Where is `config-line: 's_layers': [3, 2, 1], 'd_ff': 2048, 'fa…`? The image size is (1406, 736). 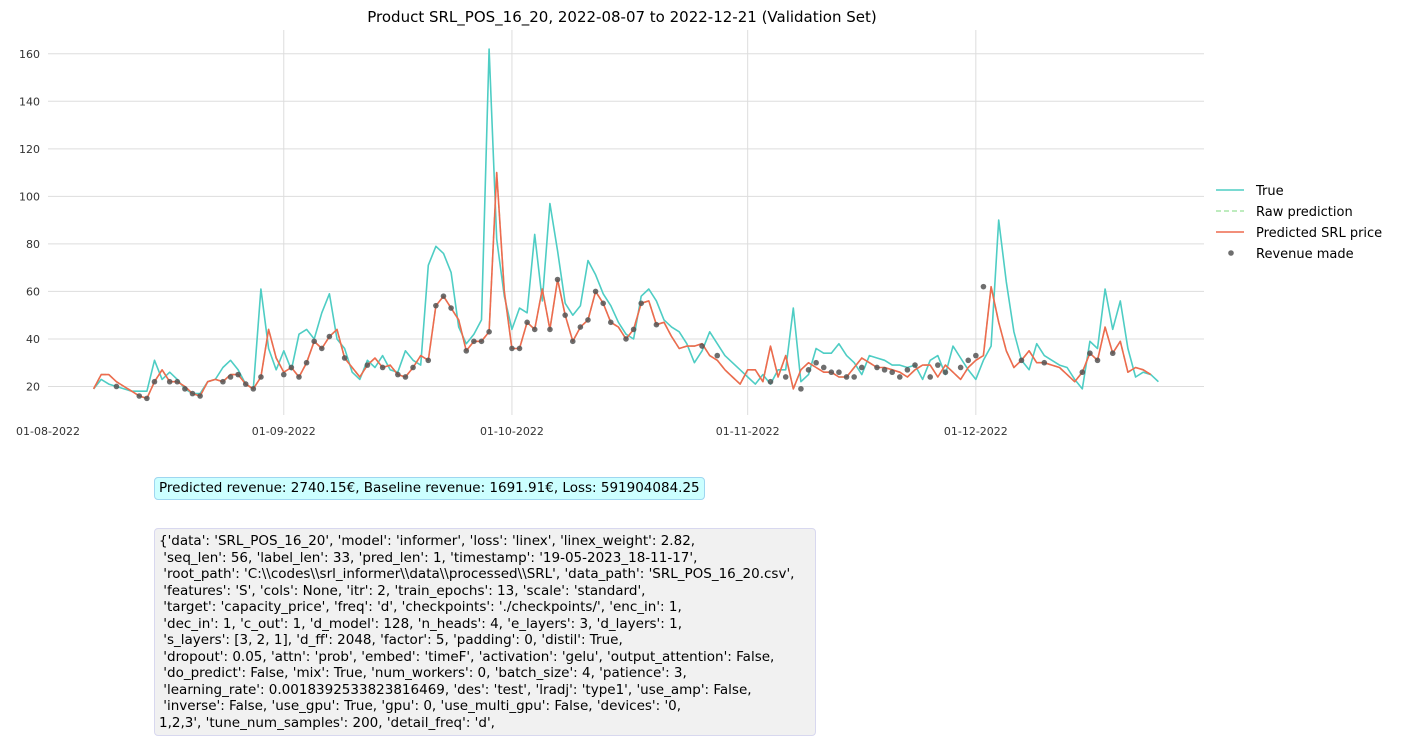
config-line: 's_layers': [3, 2, 1], 'd_ff': 2048, 'fa… is located at coordinates (391, 640).